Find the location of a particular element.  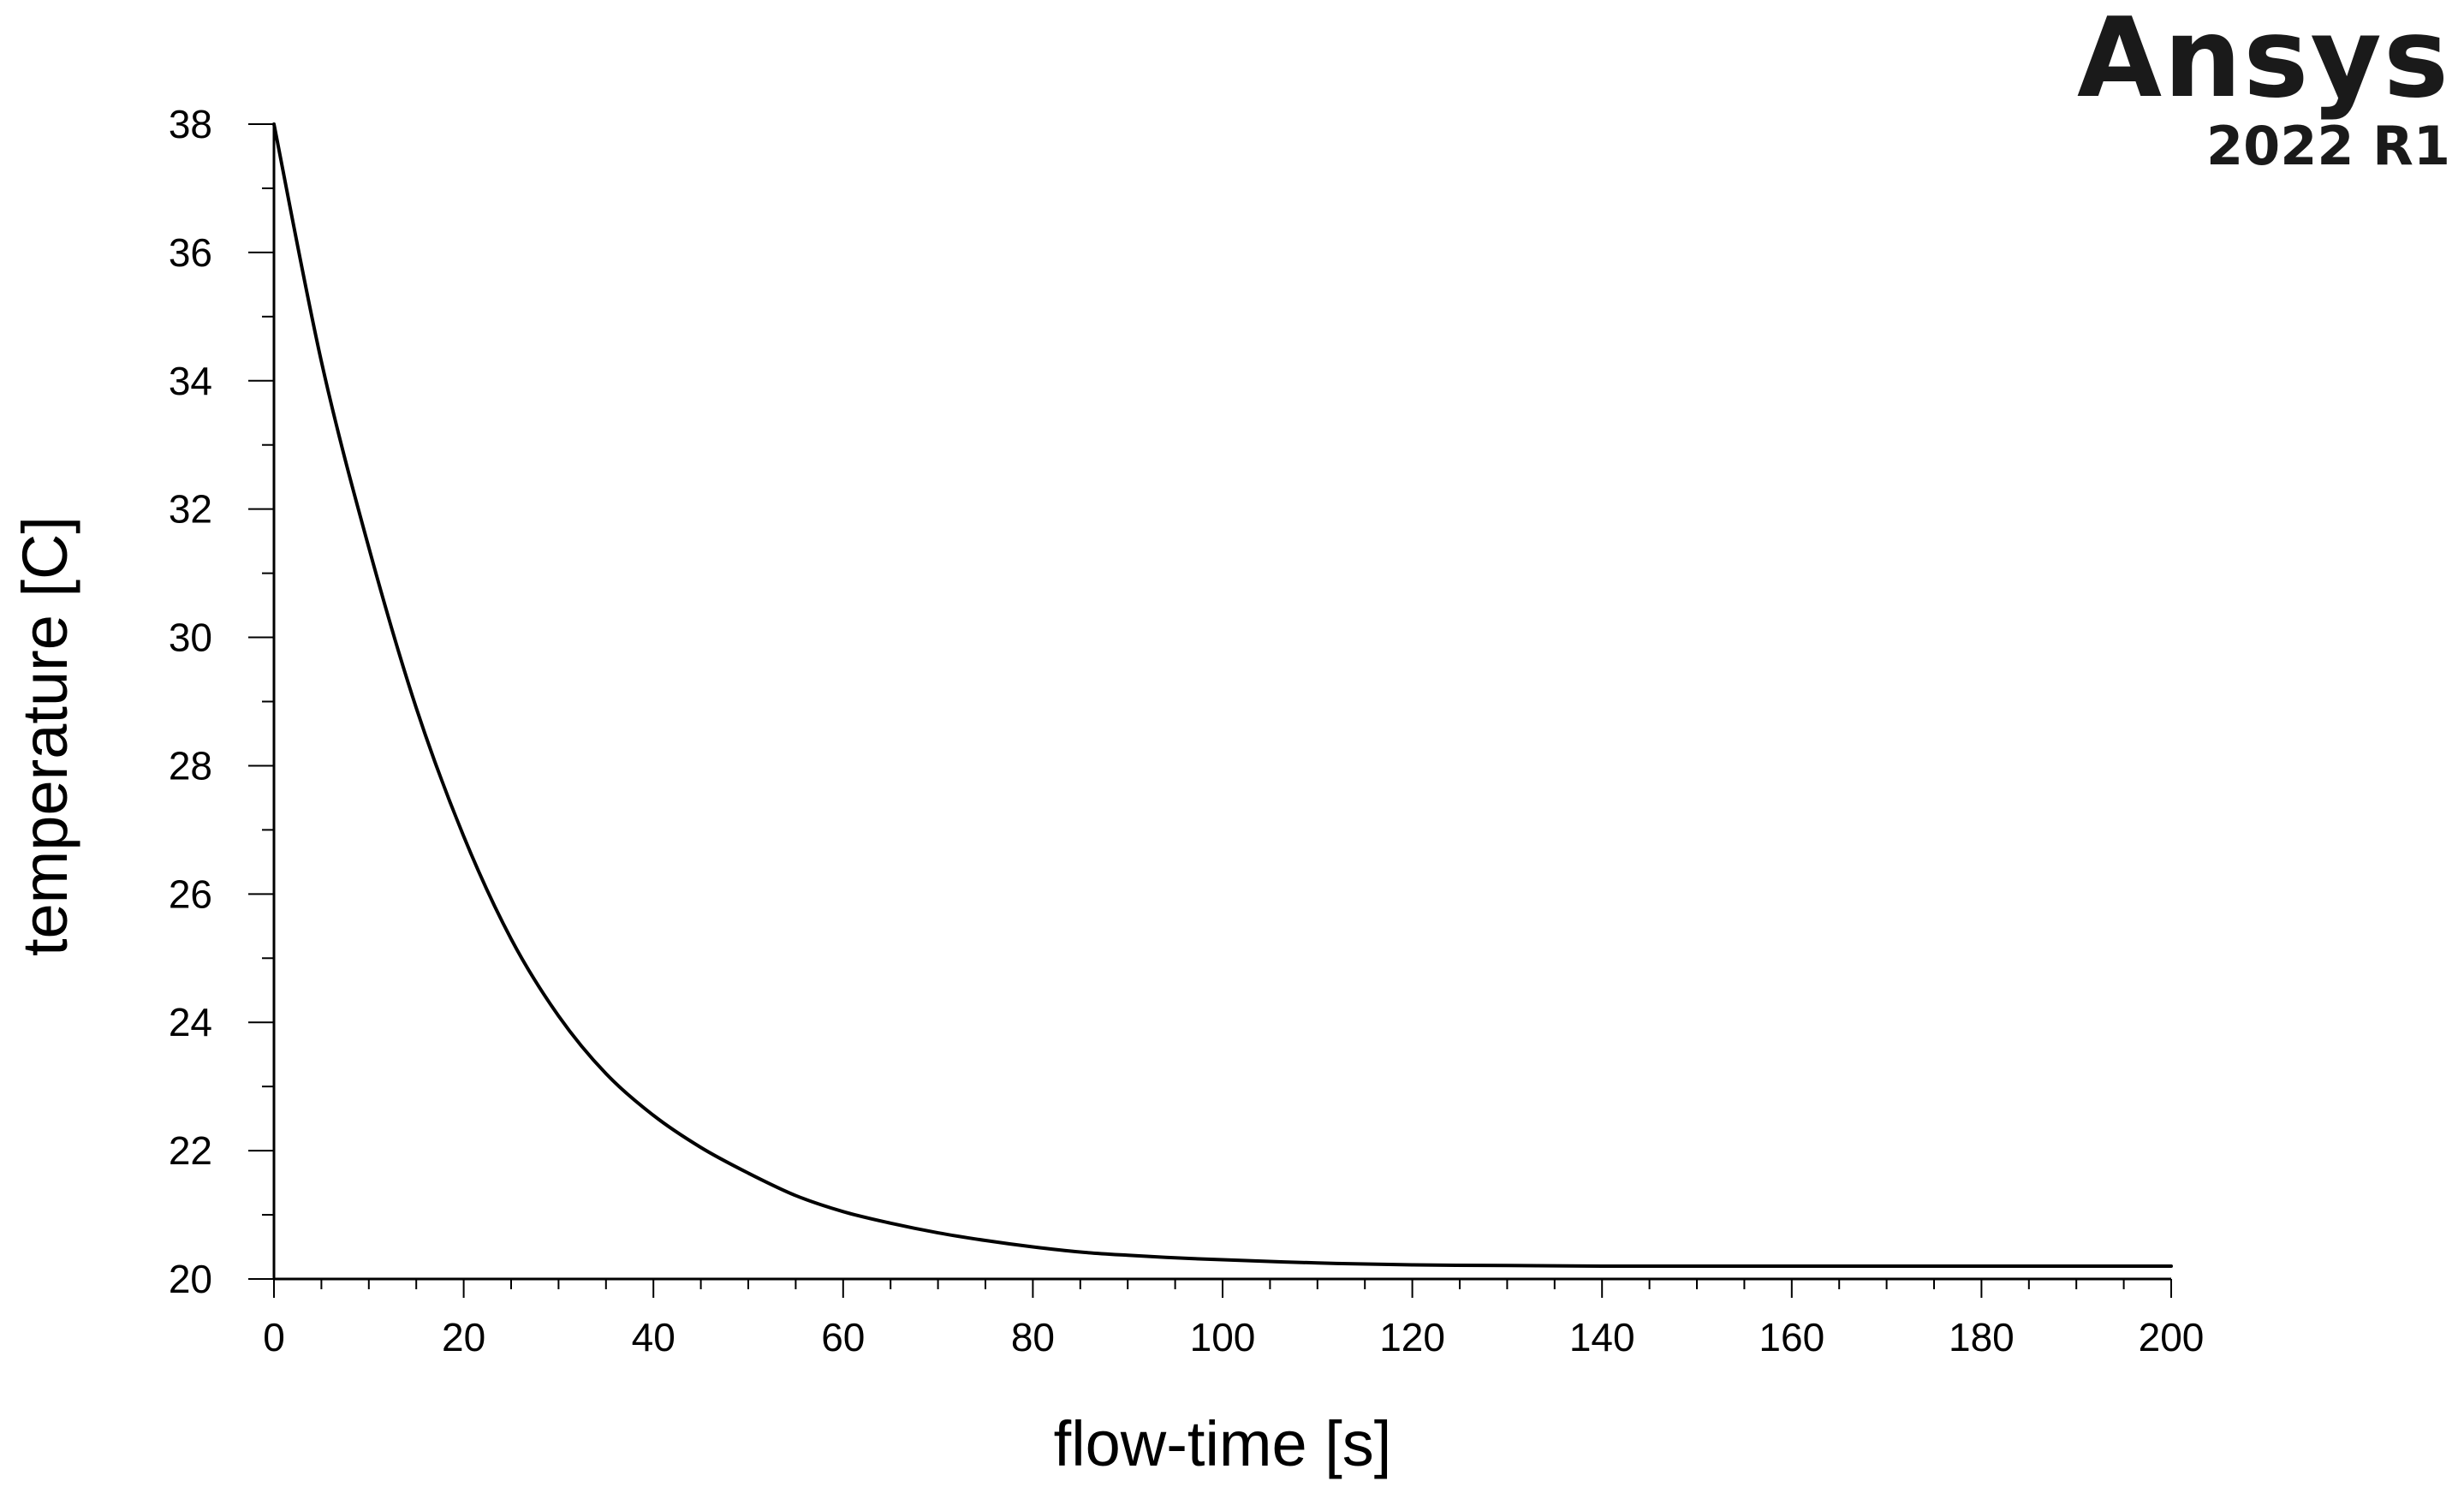

y-tick-label: 38 is located at coordinates (190, 124).